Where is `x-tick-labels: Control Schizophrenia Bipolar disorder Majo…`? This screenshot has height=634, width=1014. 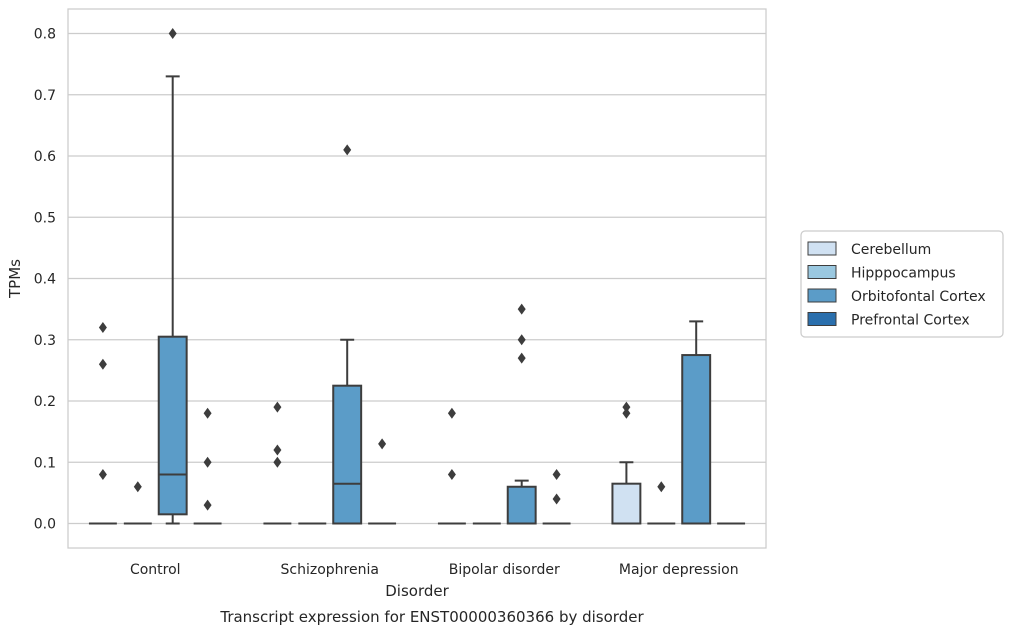 x-tick-labels: Control Schizophrenia Bipolar disorder Majo… is located at coordinates (434, 570).